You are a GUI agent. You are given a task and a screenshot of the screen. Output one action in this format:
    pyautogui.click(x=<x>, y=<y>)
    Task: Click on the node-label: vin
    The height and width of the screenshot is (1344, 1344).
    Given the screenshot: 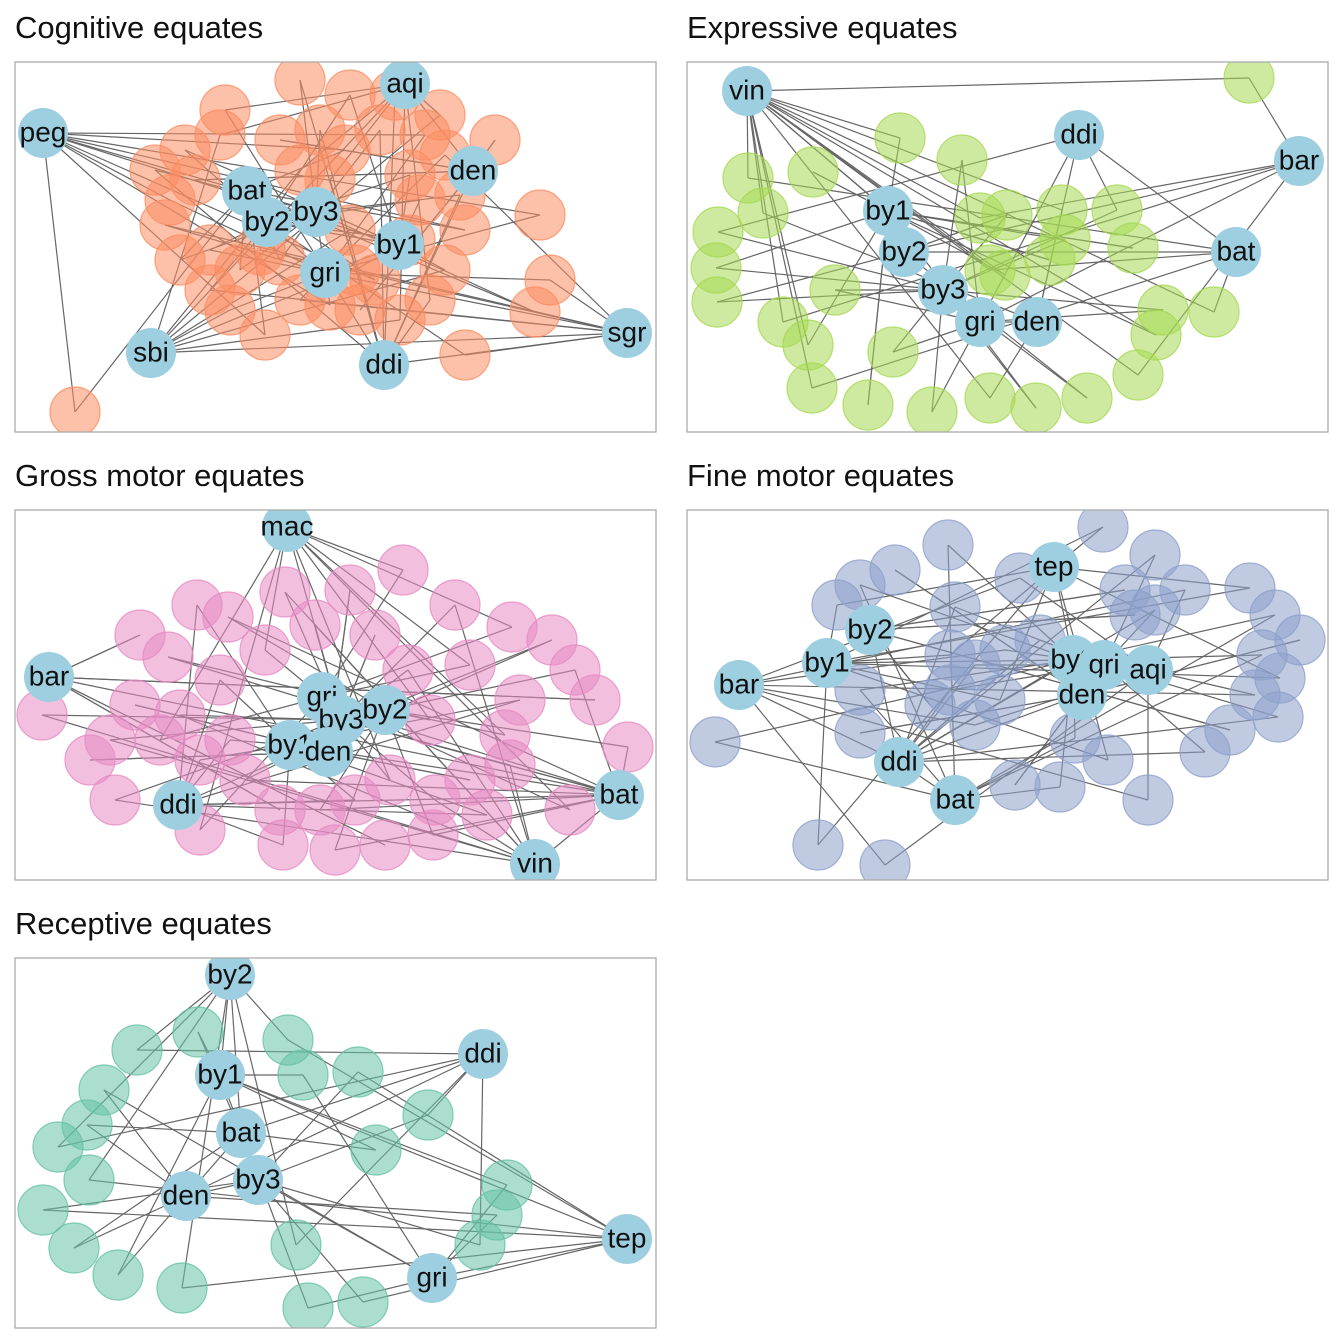 What is the action you would take?
    pyautogui.click(x=747, y=89)
    